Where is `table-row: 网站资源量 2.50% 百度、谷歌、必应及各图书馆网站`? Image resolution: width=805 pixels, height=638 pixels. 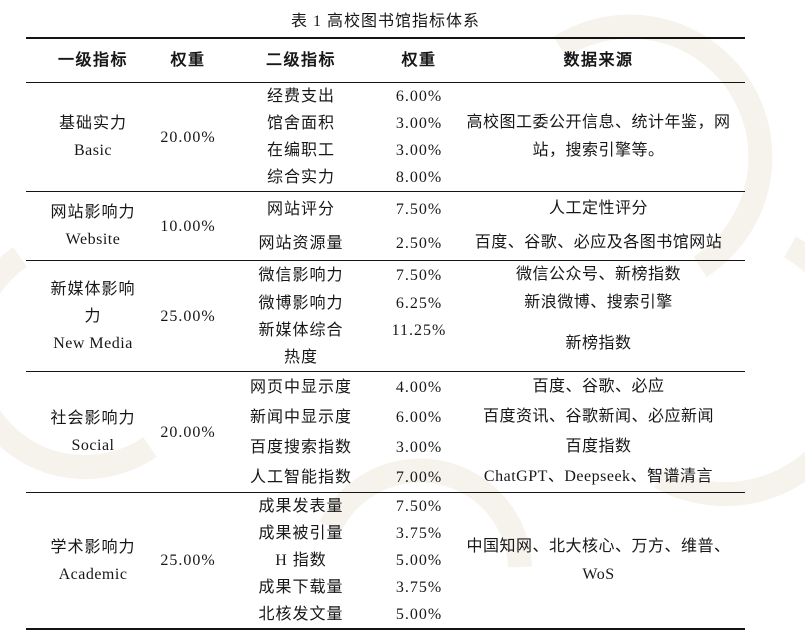 table-row: 网站资源量 2.50% 百度、谷歌、必应及各图书馆网站 is located at coordinates (385, 243).